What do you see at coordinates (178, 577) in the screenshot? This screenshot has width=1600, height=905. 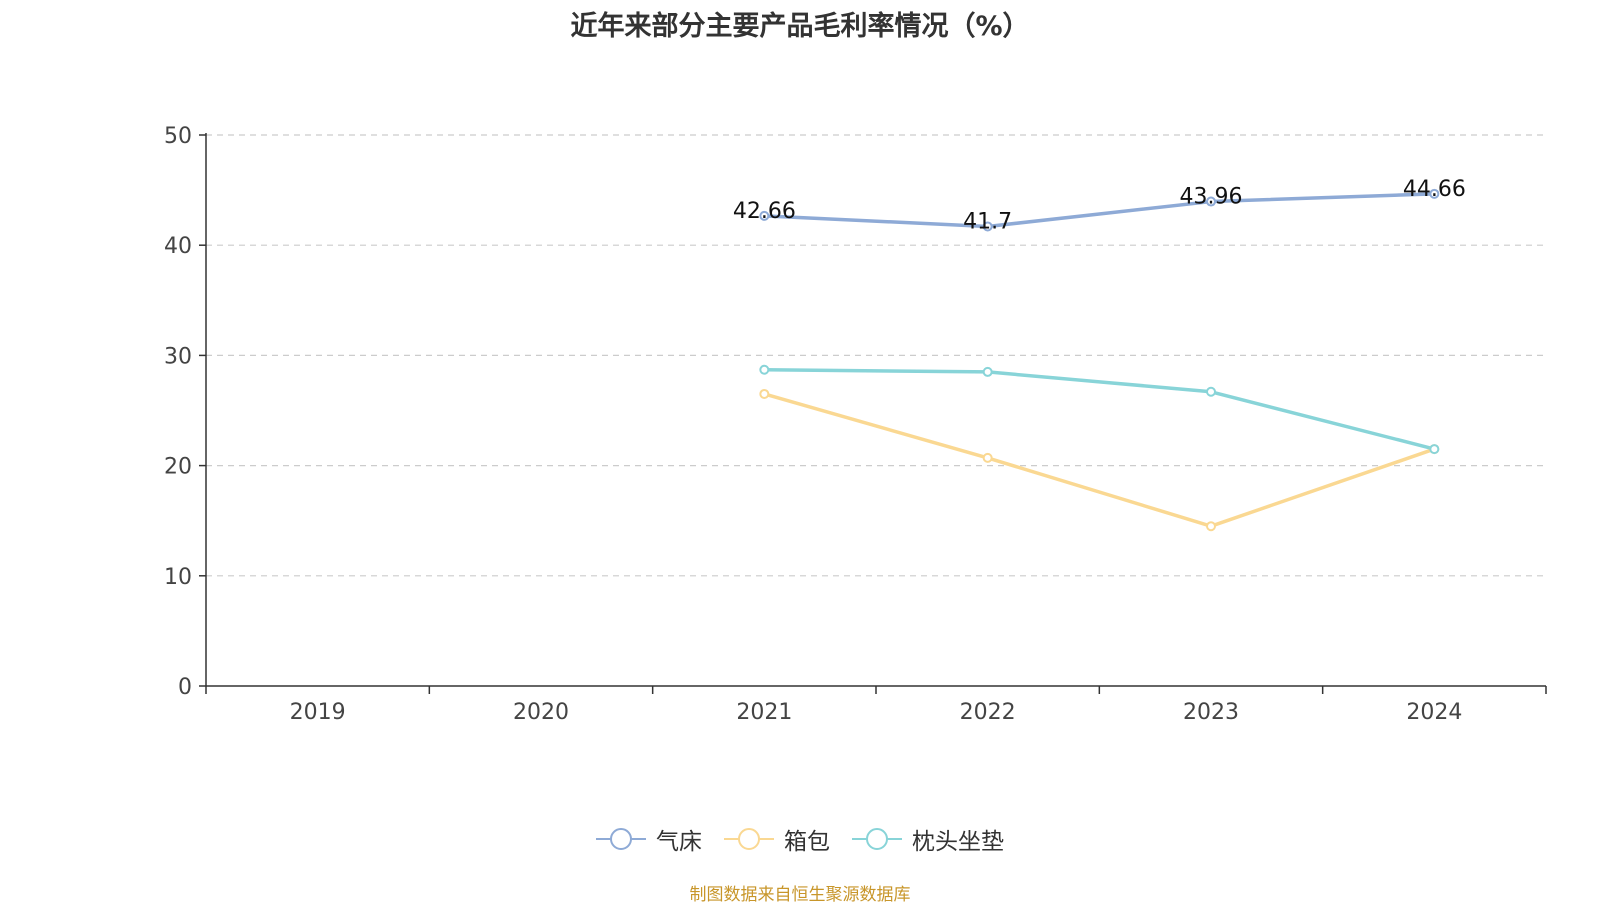 I see `y-tick-label: 10` at bounding box center [178, 577].